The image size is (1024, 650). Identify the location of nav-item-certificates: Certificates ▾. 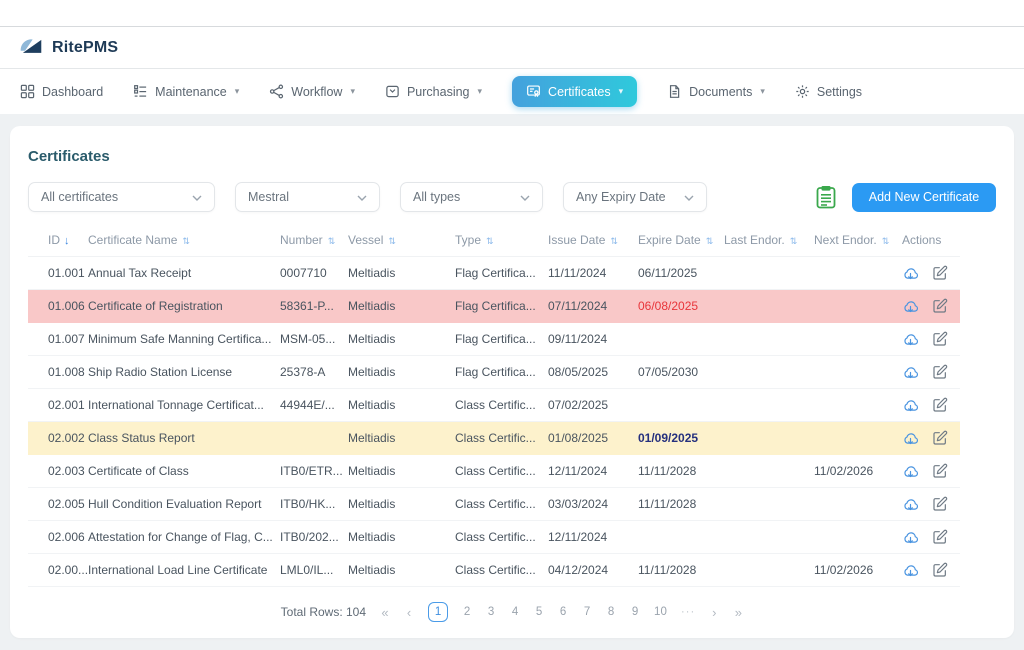
(575, 91).